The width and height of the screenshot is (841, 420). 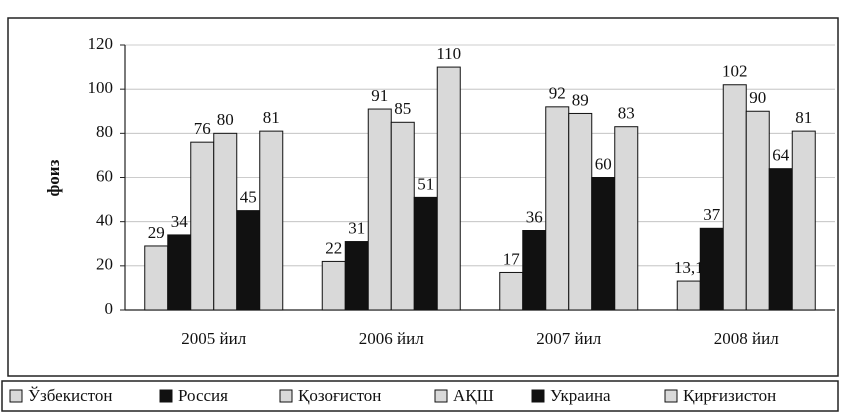 What do you see at coordinates (512, 258) in the screenshot?
I see `data-label: 17` at bounding box center [512, 258].